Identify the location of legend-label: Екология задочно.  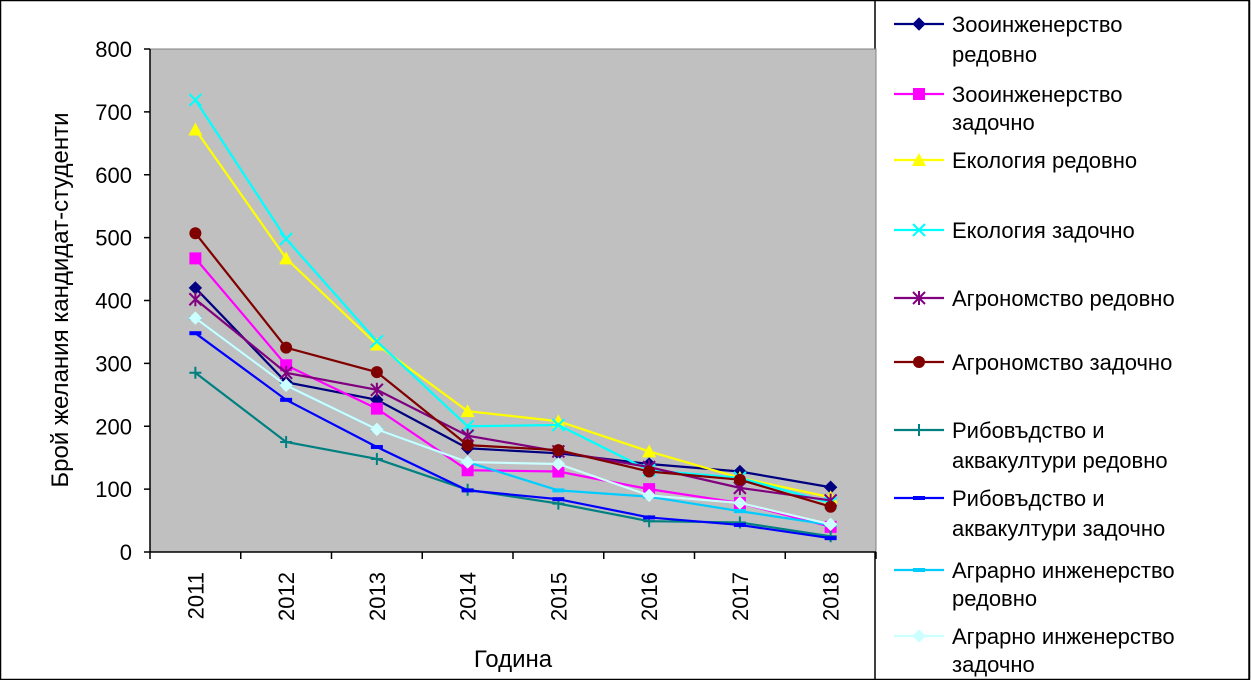
(1043, 230).